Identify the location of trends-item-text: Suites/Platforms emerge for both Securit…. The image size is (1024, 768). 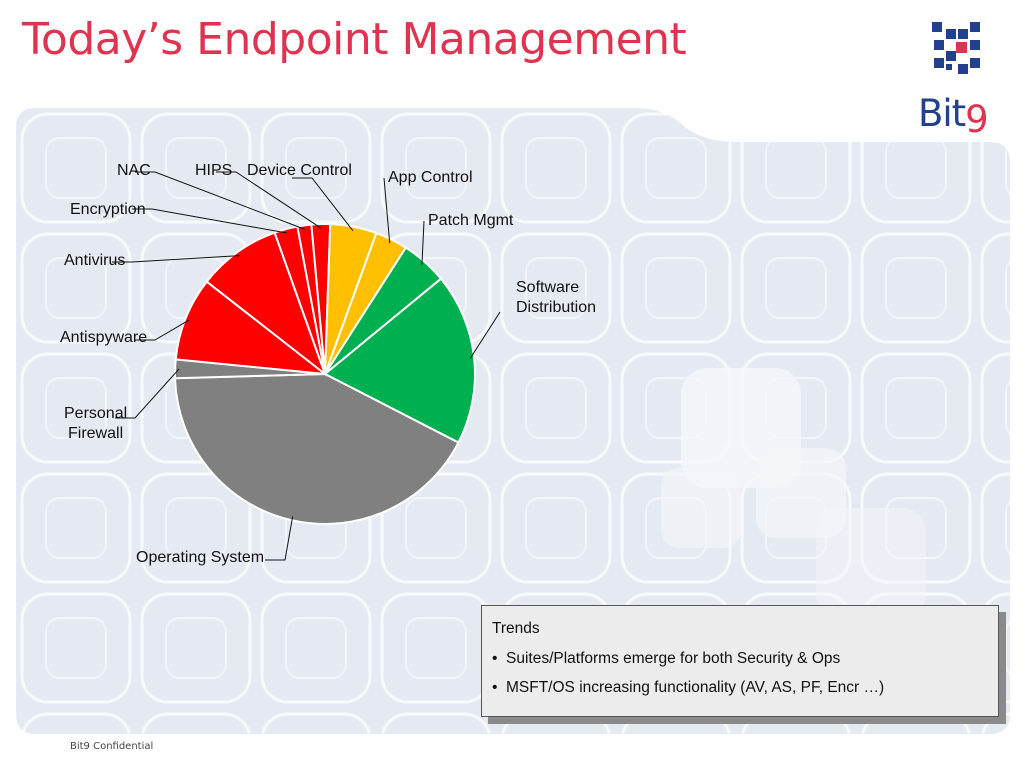
(673, 658).